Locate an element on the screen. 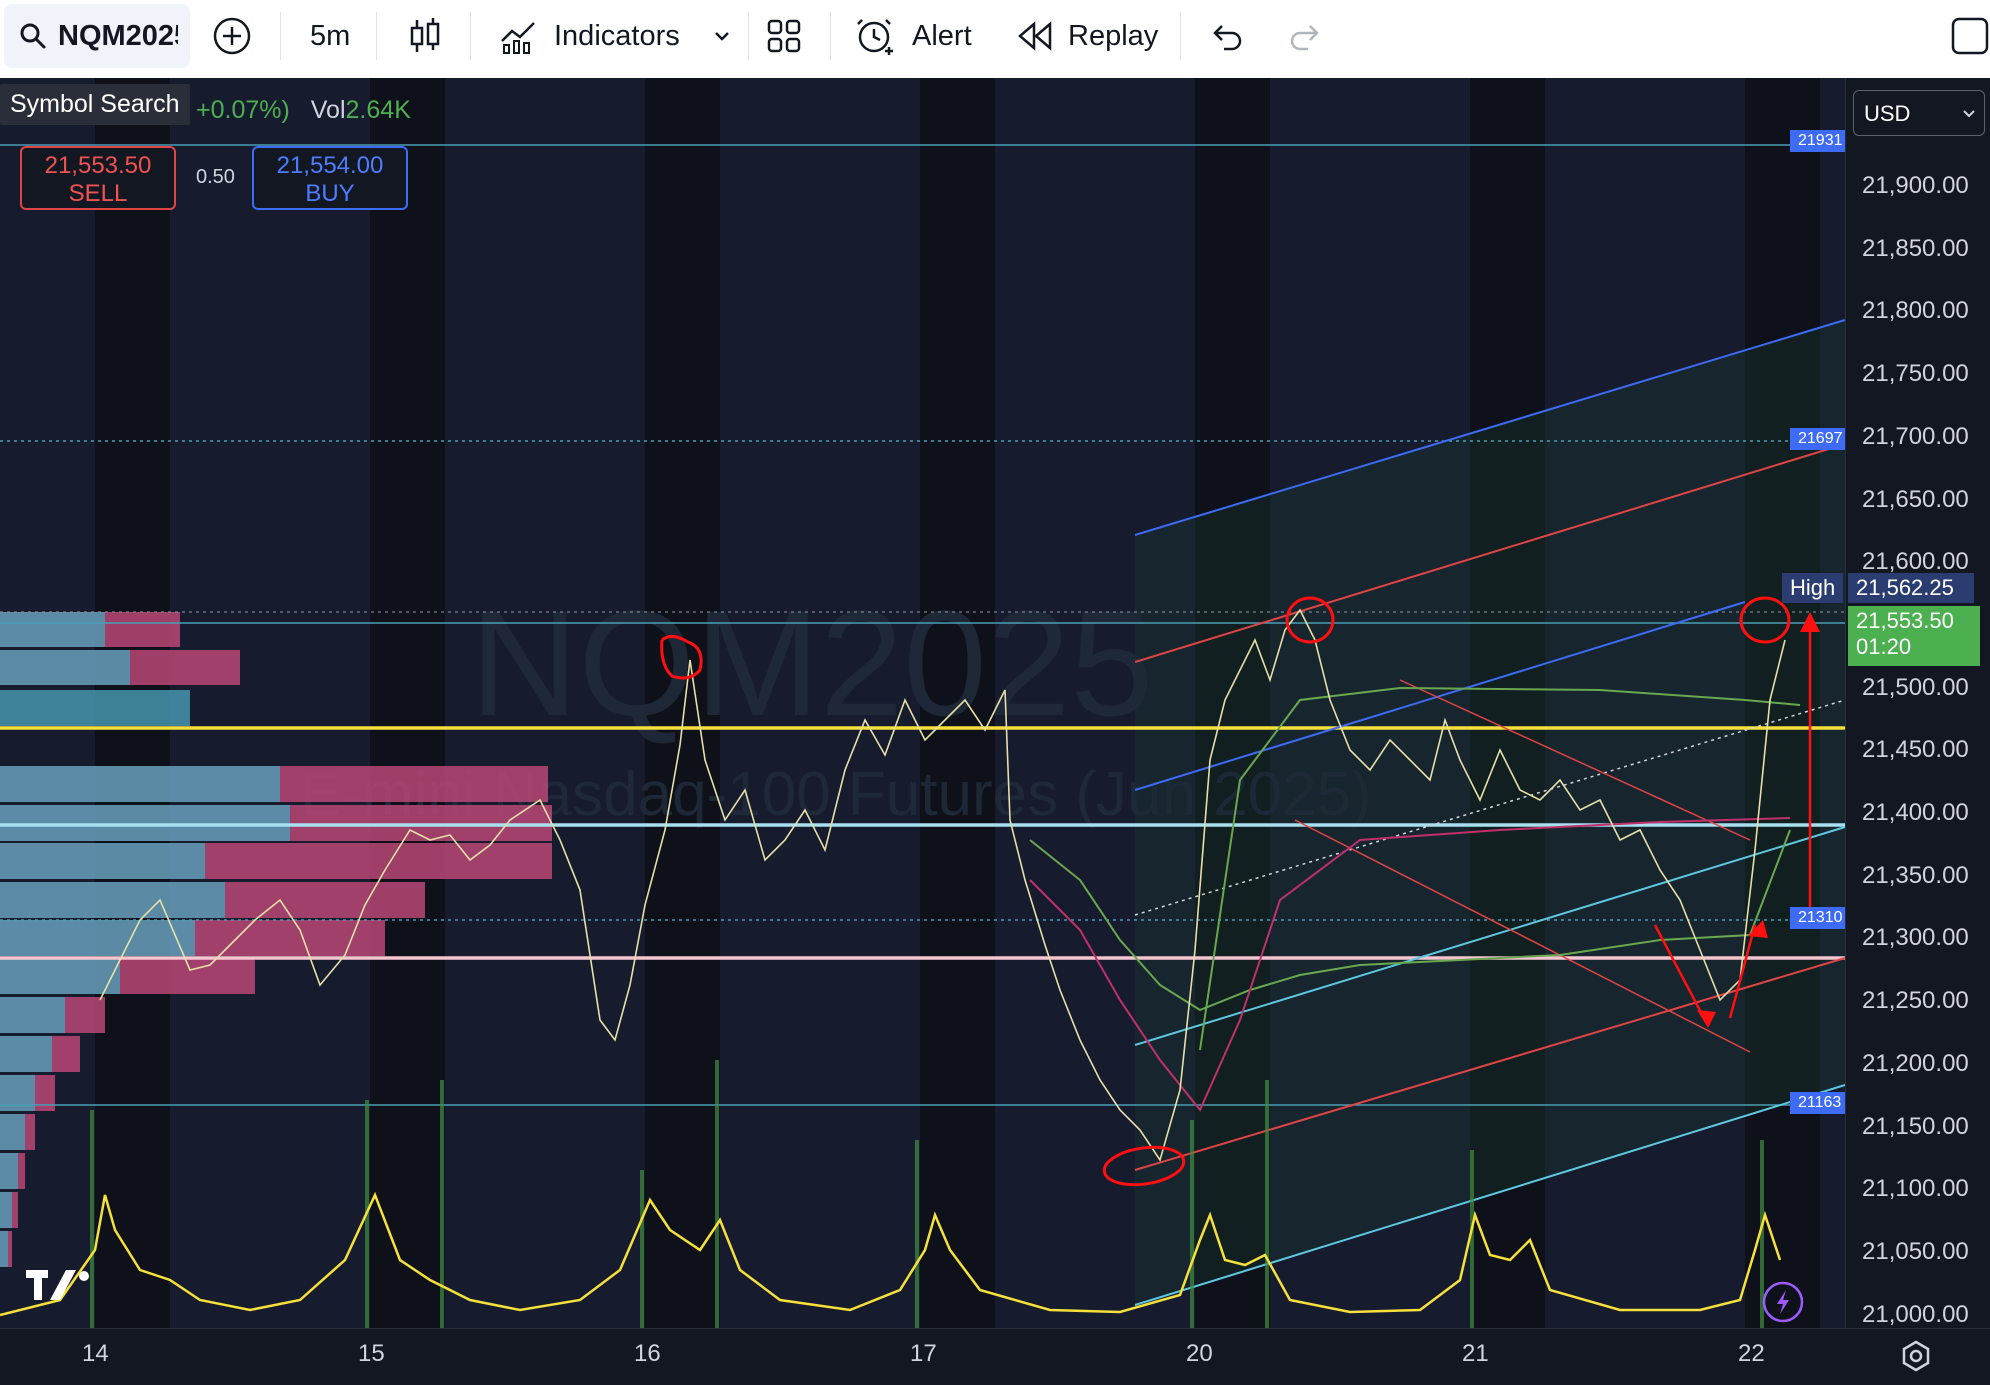 The height and width of the screenshot is (1385, 1990). alarm-clock-icon is located at coordinates (876, 36).